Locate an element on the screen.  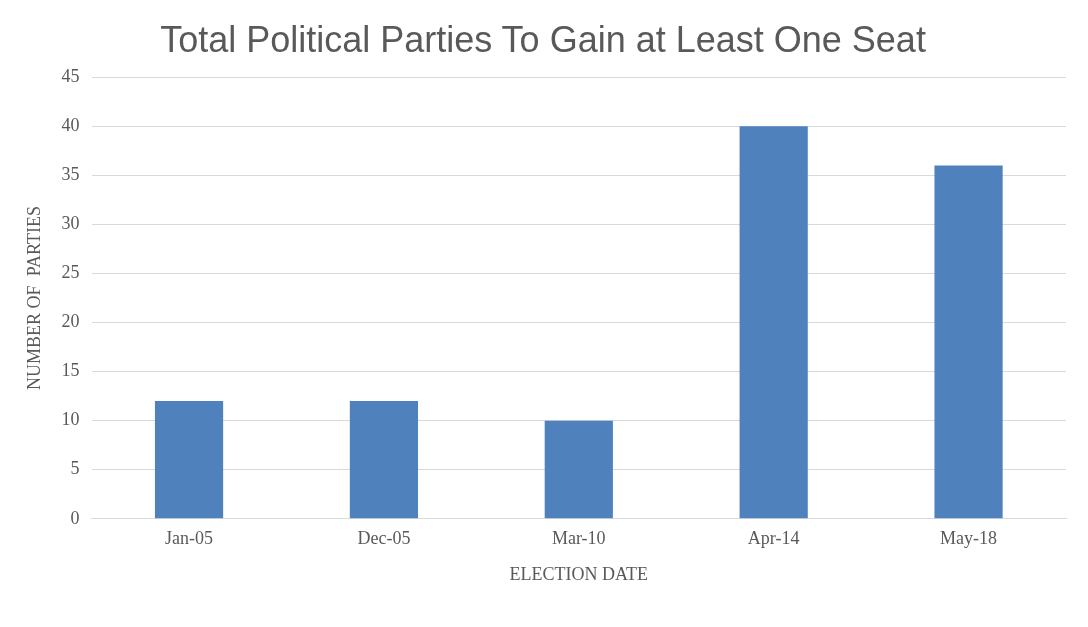
y-tick-label: 0 is located at coordinates (75, 517).